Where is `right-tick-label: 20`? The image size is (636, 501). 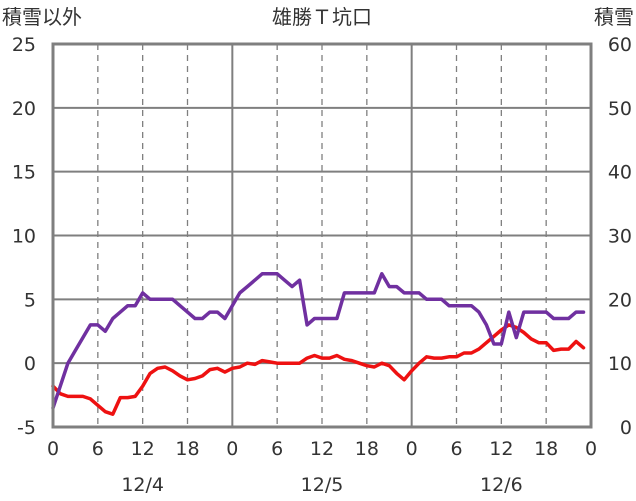
right-tick-label: 20 is located at coordinates (620, 300).